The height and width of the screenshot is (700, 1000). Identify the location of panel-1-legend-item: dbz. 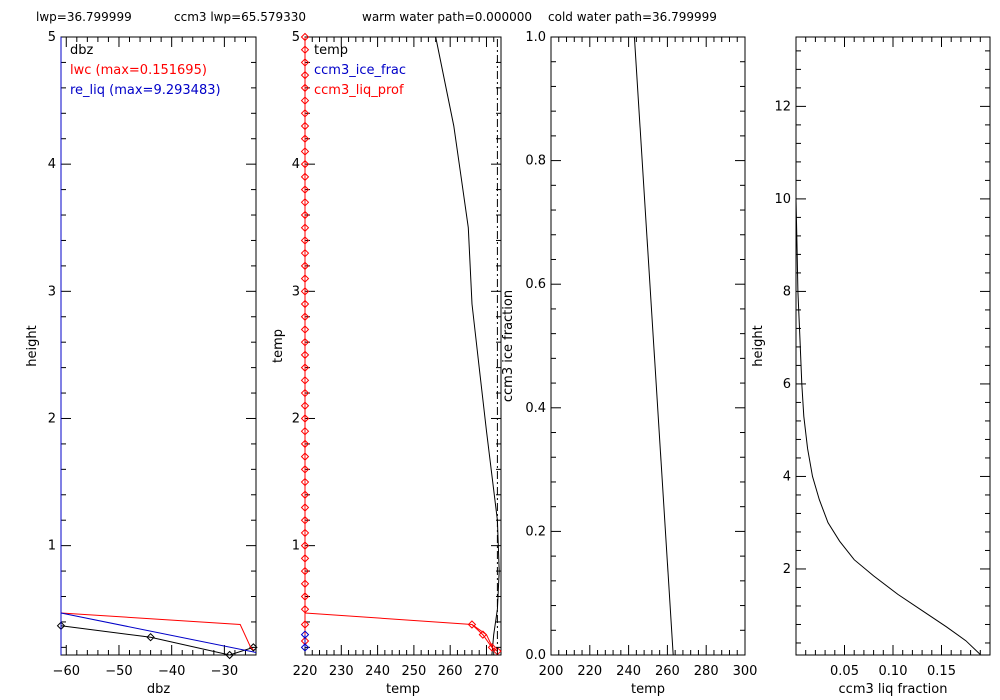
(82, 50).